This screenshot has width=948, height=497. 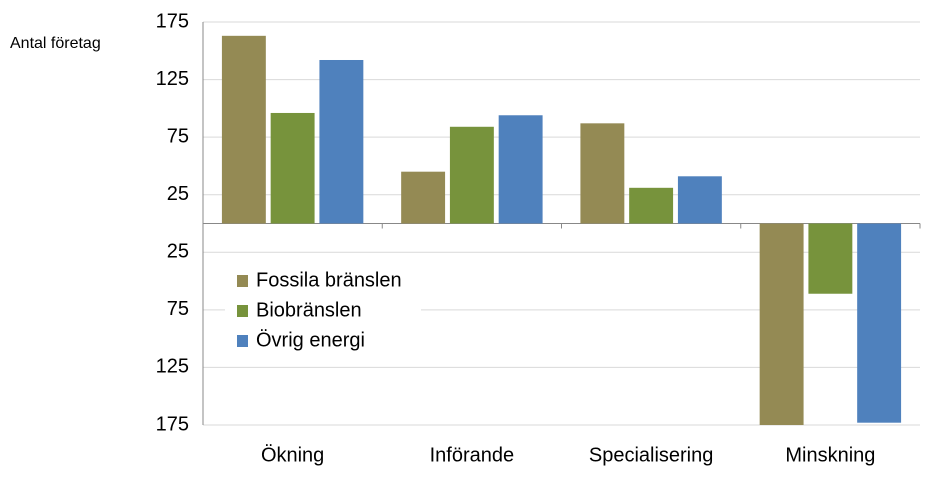 What do you see at coordinates (292, 455) in the screenshot?
I see `x-tick-label: Ökning` at bounding box center [292, 455].